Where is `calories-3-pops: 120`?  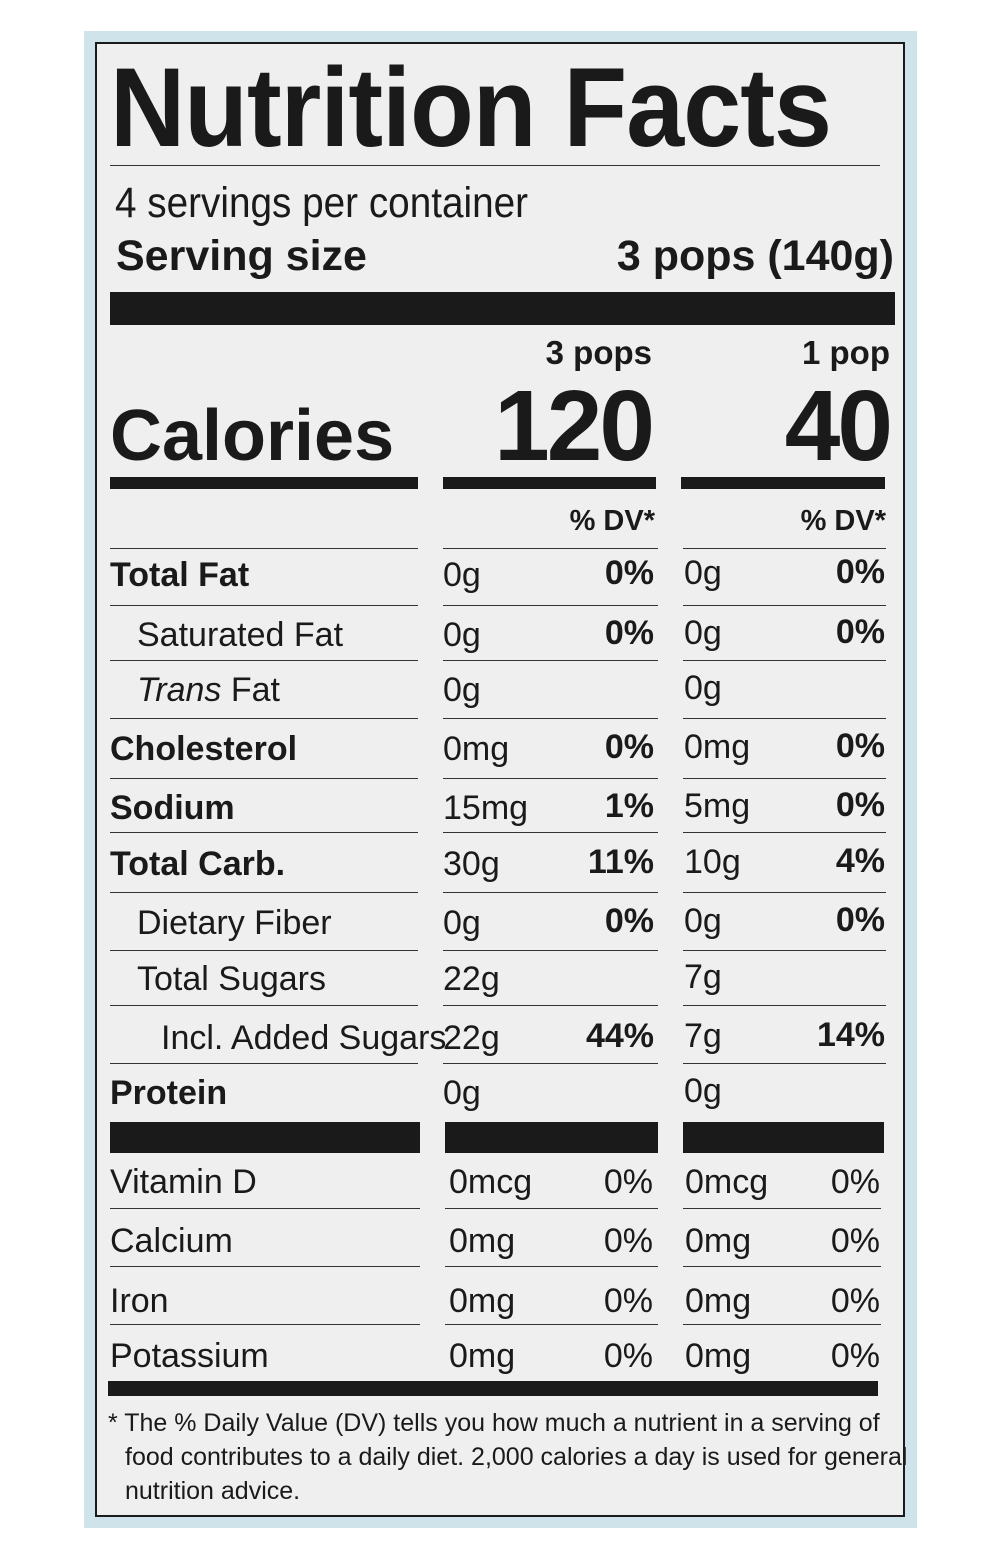
calories-3-pops: 120 is located at coordinates (574, 426).